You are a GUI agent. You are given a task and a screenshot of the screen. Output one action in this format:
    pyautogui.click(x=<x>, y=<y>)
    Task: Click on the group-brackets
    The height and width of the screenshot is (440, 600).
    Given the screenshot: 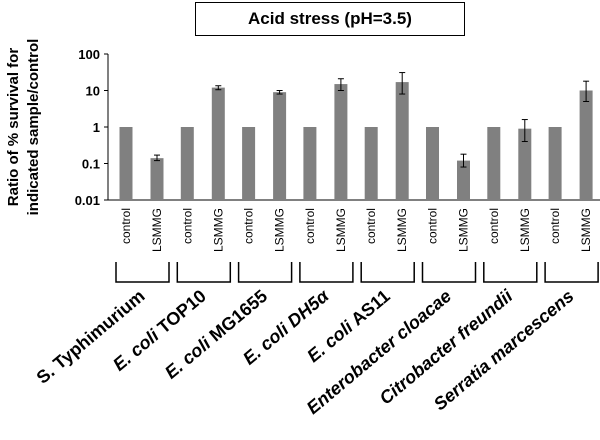 What is the action you would take?
    pyautogui.click(x=357, y=272)
    